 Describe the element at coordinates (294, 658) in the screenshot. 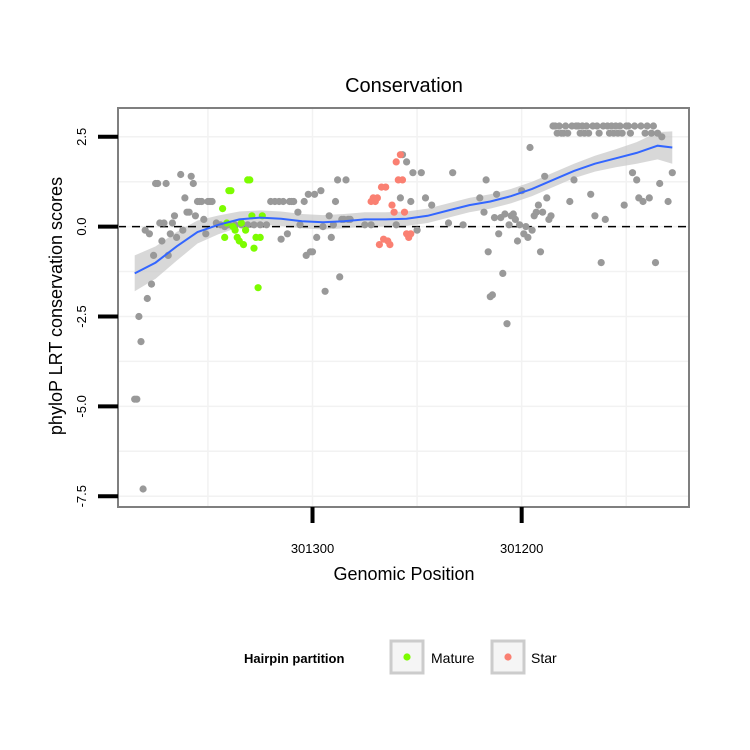

I see `legend-title: Hairpin partition` at that location.